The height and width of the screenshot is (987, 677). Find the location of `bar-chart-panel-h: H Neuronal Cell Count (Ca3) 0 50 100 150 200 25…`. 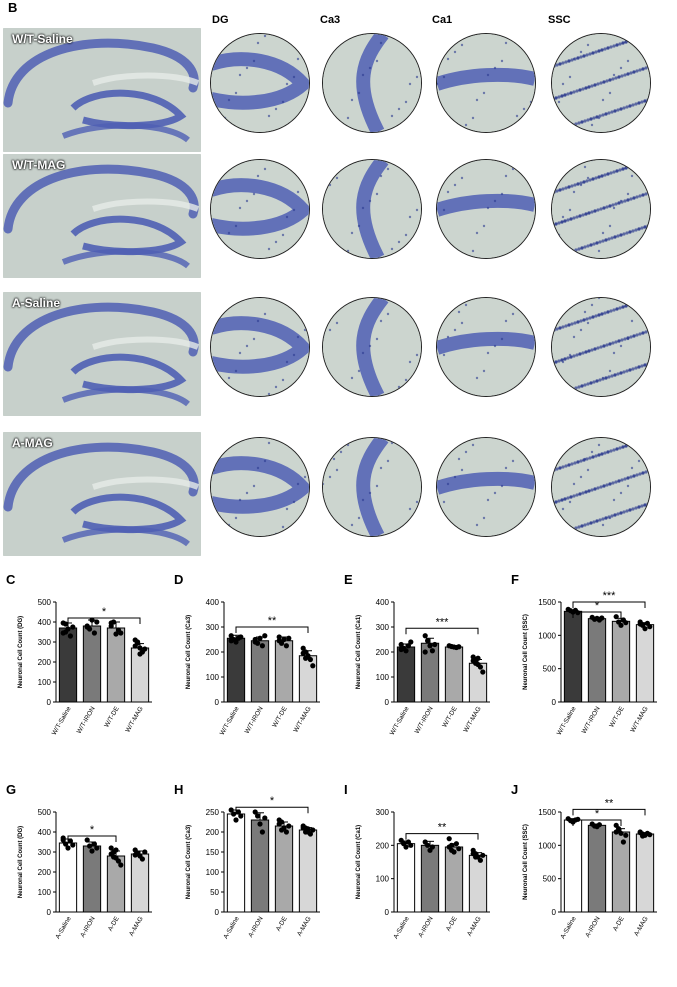

bar-chart-panel-h: H Neuronal Cell Count (Ca3) 0 50 100 150 200 25… is located at coordinates (252, 882).